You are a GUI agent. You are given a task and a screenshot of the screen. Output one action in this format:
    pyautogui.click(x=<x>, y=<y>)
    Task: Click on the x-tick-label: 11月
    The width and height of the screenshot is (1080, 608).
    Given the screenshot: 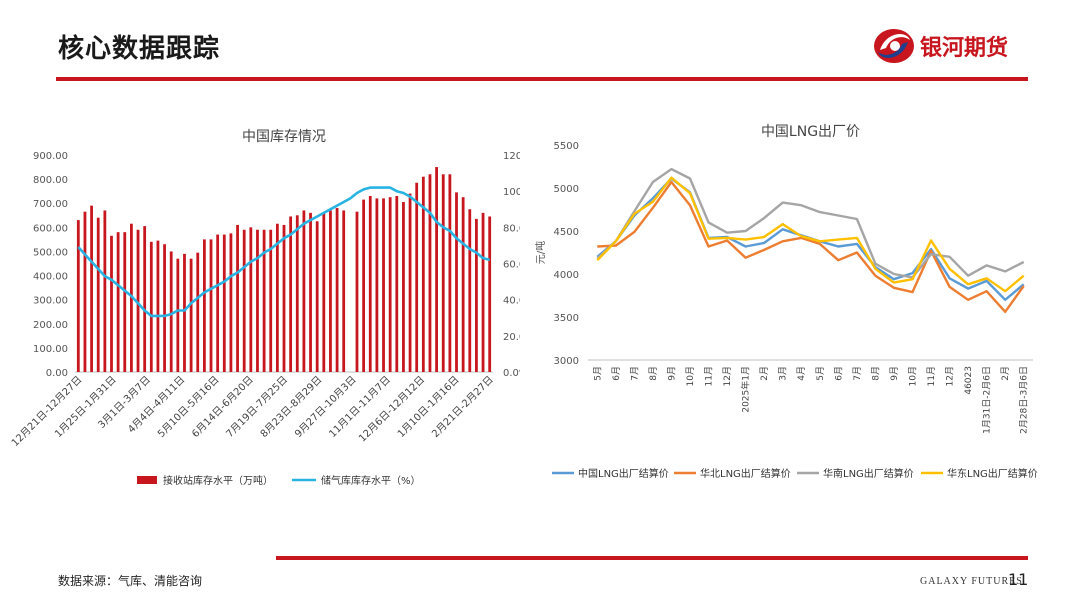 What is the action you would take?
    pyautogui.click(x=709, y=376)
    